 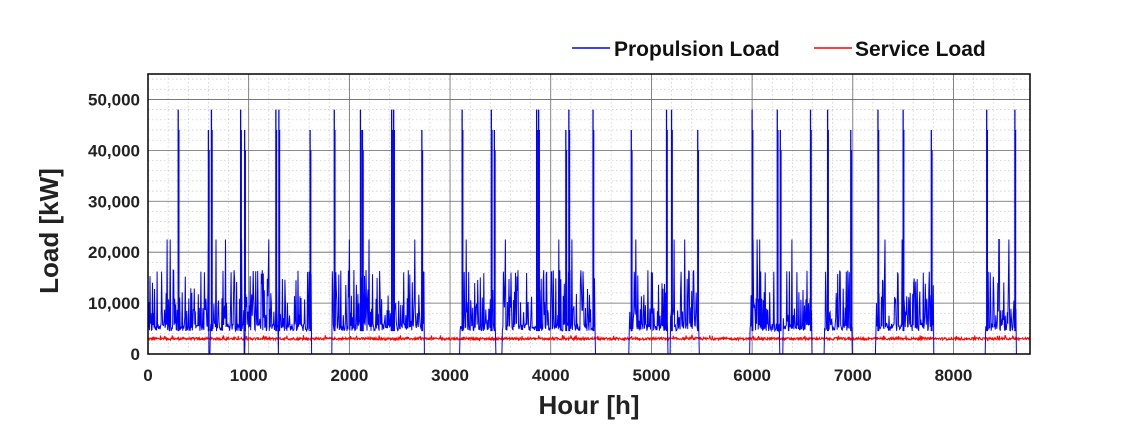 What do you see at coordinates (588, 405) in the screenshot?
I see `x-axis-label: Hour [h]` at bounding box center [588, 405].